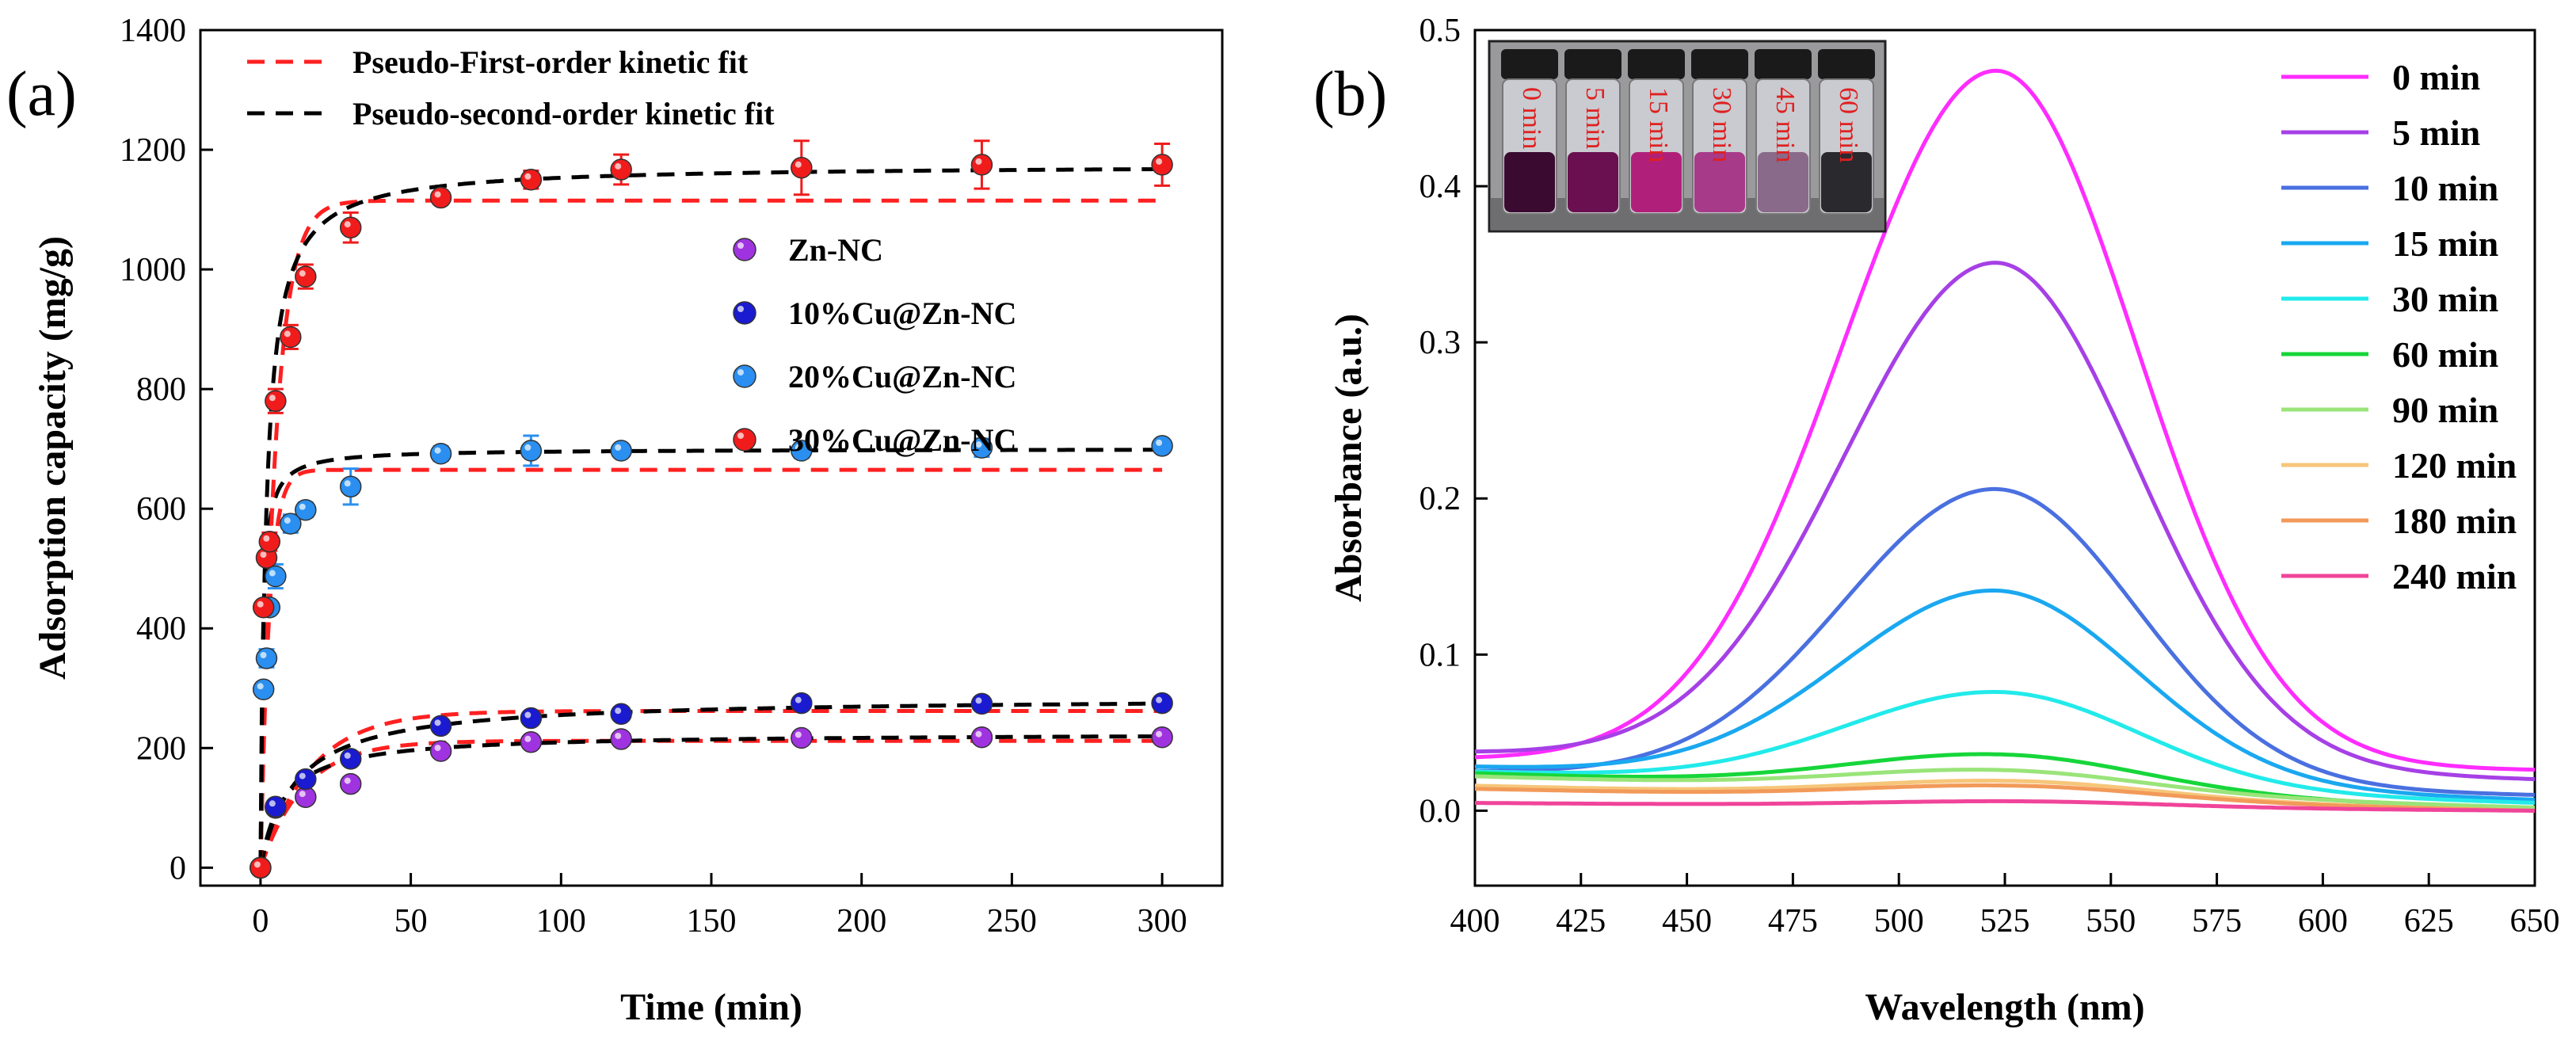 The image size is (2576, 1052). I want to click on x-tick-label: 475, so click(1793, 921).